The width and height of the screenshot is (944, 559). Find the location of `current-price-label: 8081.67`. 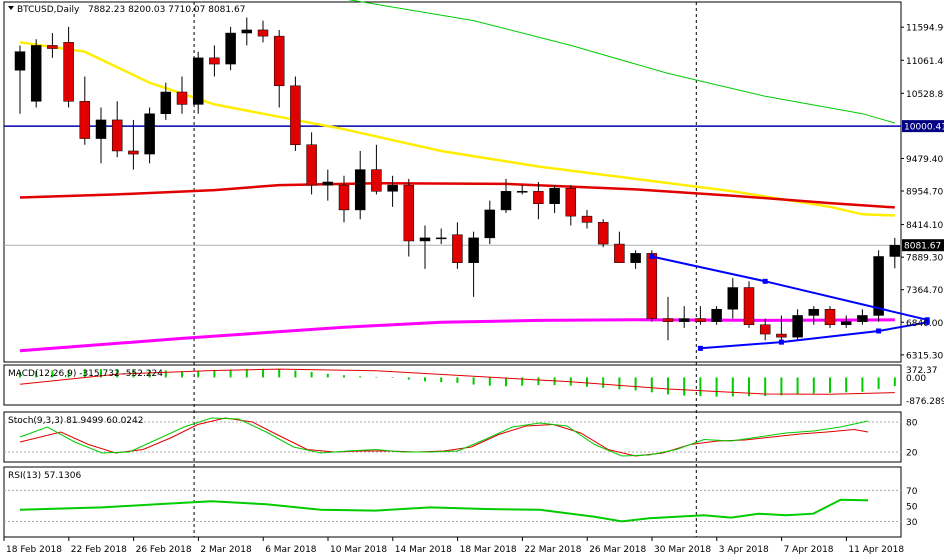

current-price-label: 8081.67 is located at coordinates (922, 247).